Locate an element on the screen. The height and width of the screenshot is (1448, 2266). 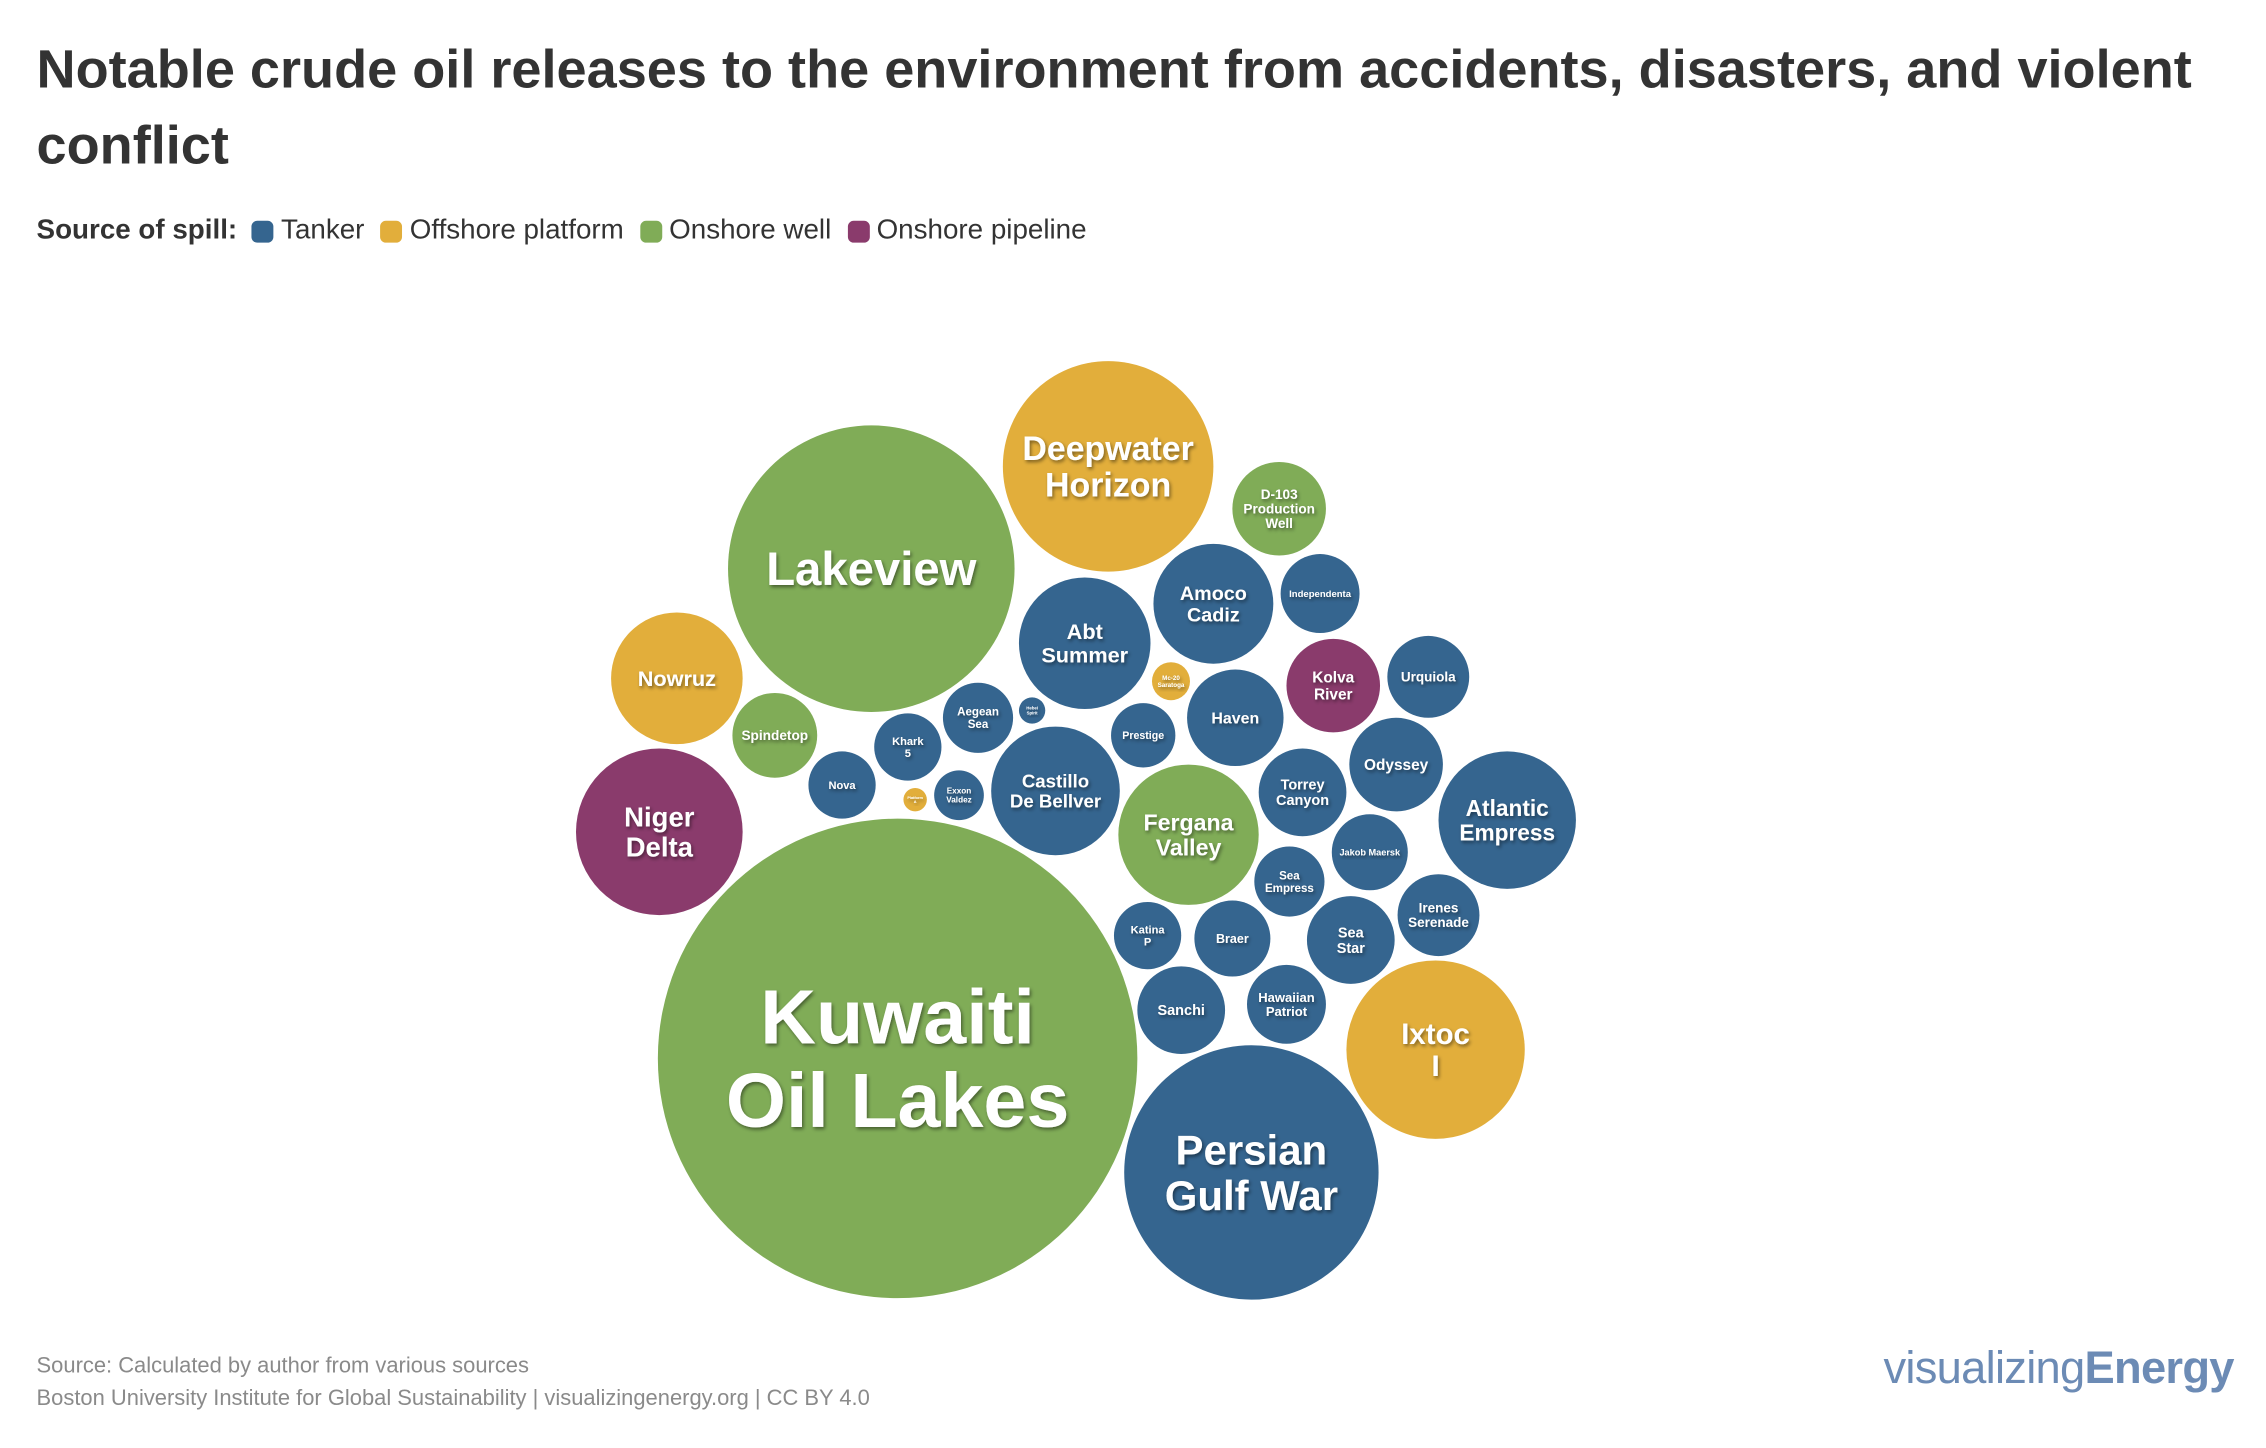
bubble-label: Atlantic Empress is located at coordinates (1507, 820).